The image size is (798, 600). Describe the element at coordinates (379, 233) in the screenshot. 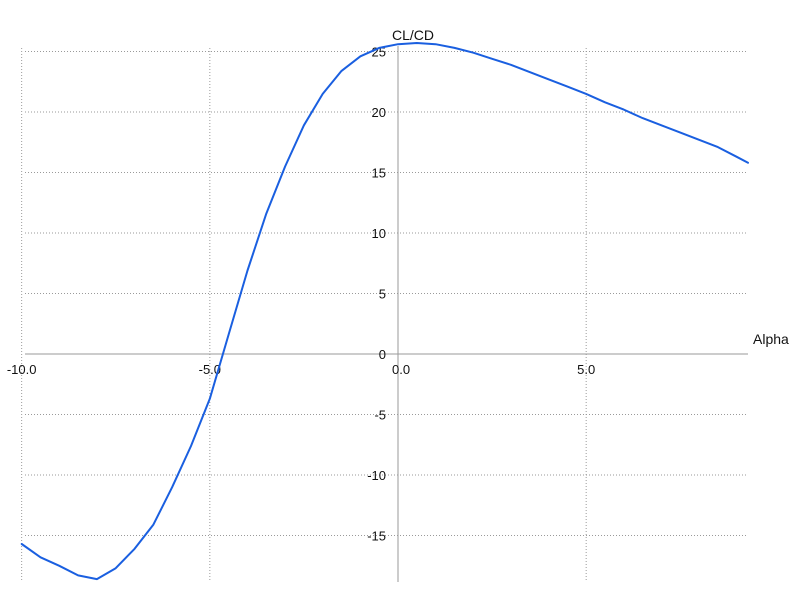

I see `y-tick-label-3: 10` at that location.